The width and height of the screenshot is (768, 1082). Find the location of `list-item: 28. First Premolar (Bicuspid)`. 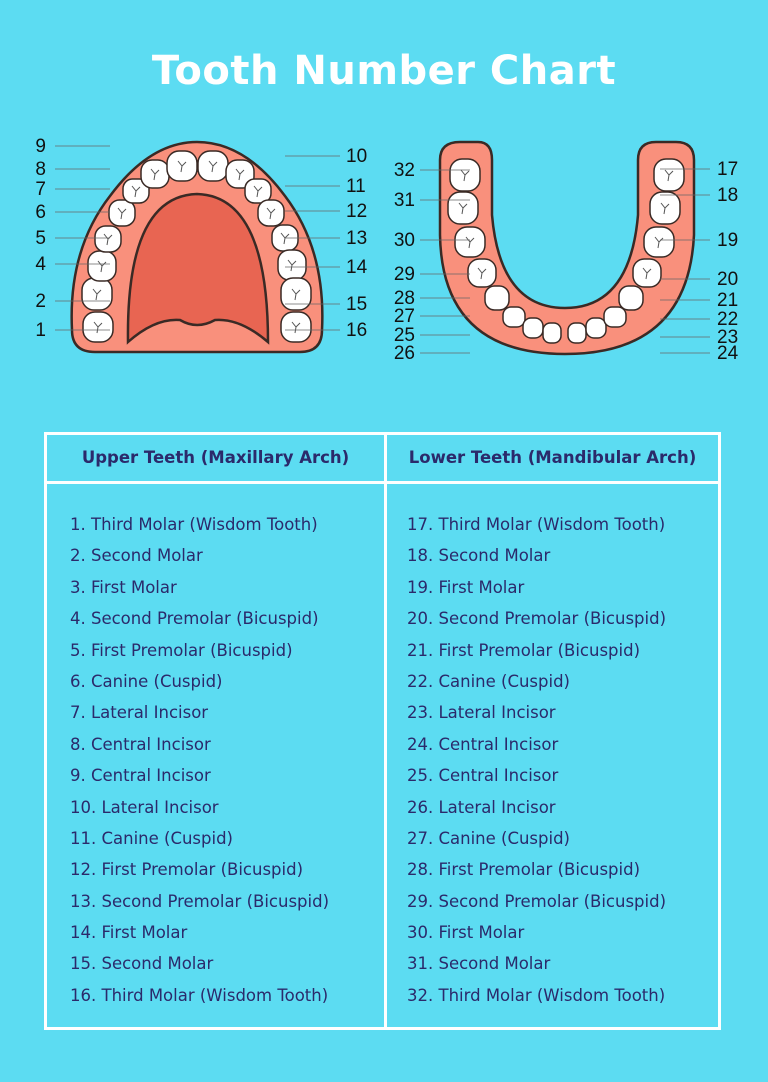

list-item: 28. First Premolar (Bicuspid) is located at coordinates (524, 870).